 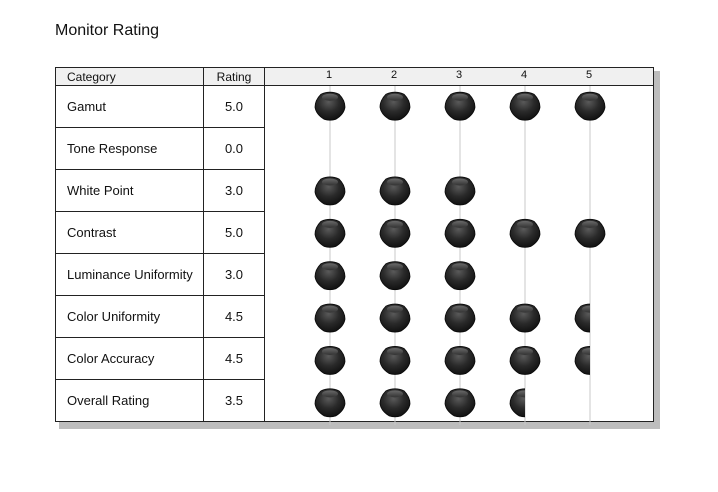 What do you see at coordinates (329, 75) in the screenshot?
I see `scale-label: 1` at bounding box center [329, 75].